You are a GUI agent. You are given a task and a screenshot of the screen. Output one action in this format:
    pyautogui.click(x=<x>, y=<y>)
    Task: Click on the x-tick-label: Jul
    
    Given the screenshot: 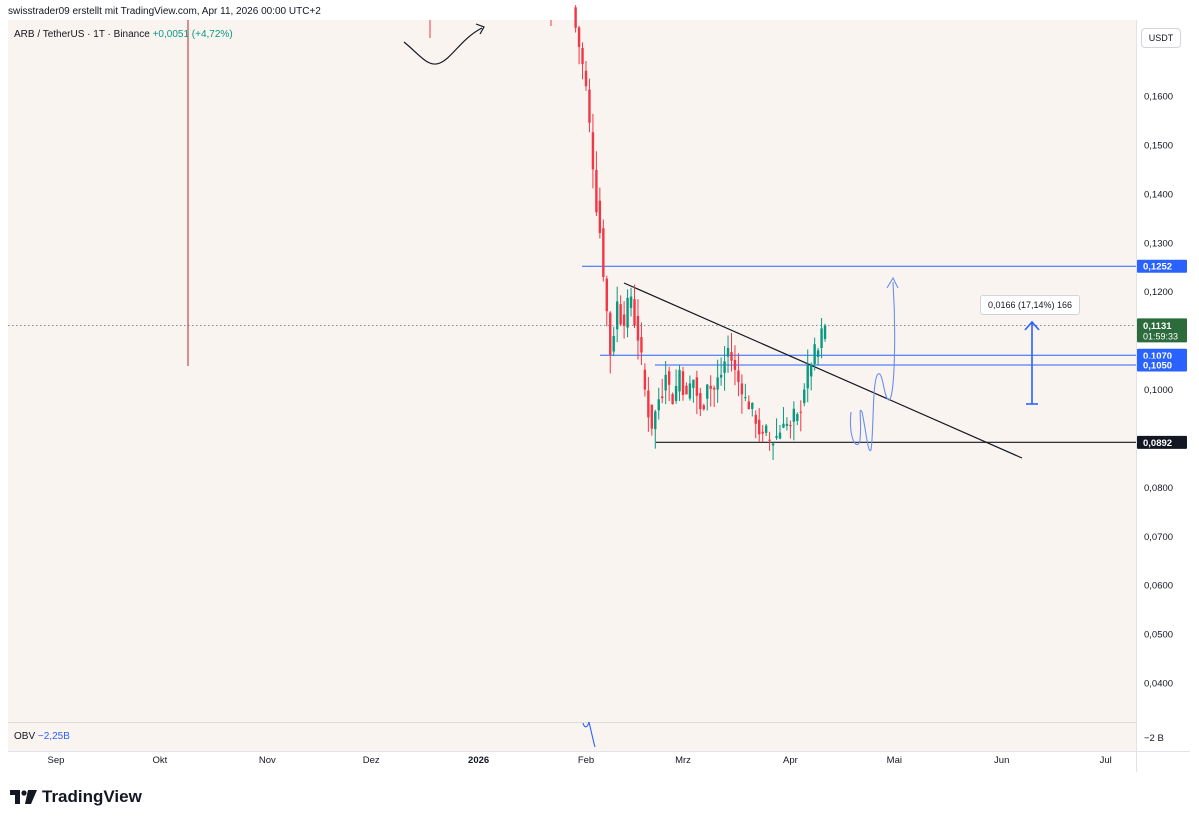 What is the action you would take?
    pyautogui.click(x=1106, y=760)
    